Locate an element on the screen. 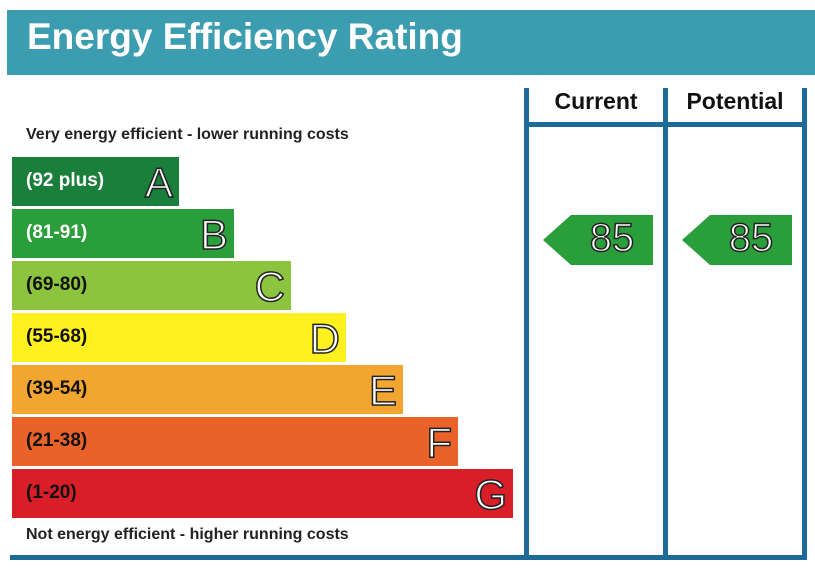  band-a: (92 plus) A is located at coordinates (95, 182).